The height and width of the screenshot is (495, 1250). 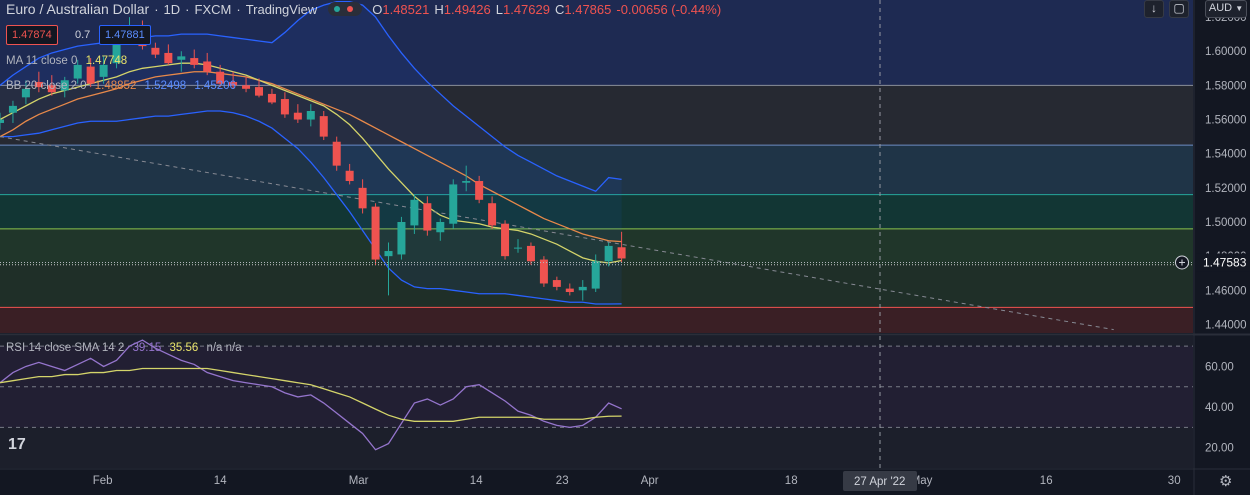 I want to click on time-tick-label: 30, so click(x=1174, y=481).